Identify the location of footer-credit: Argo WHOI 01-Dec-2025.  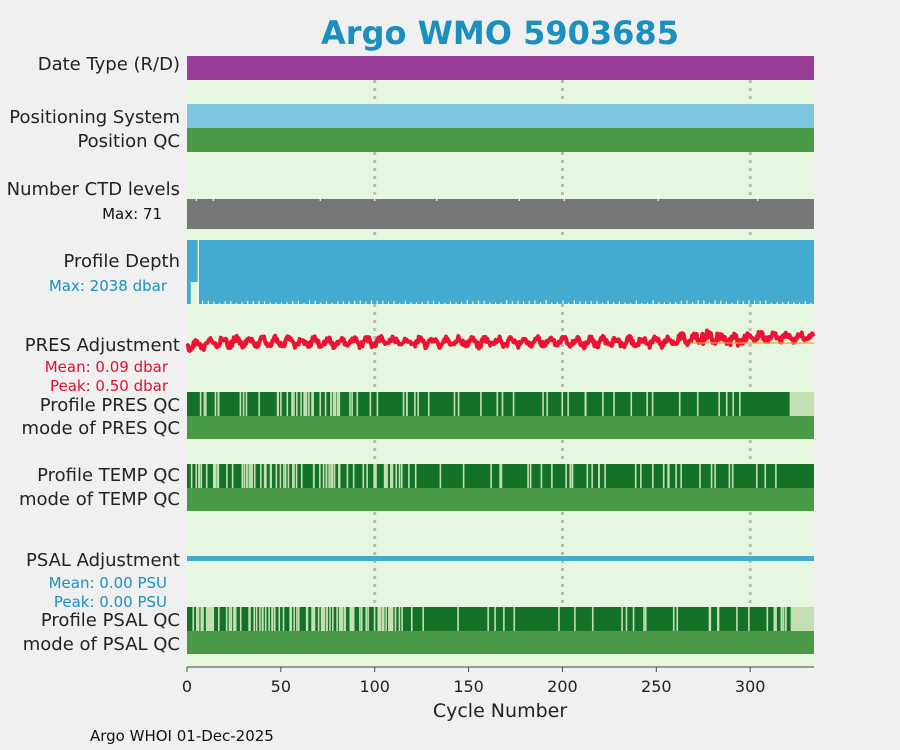
(182, 736).